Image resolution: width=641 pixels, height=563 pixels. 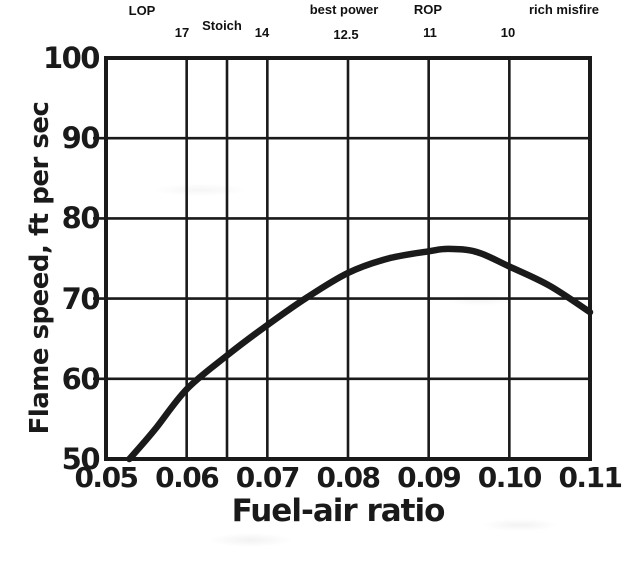 What do you see at coordinates (81, 459) in the screenshot?
I see `y-tick-label: 50` at bounding box center [81, 459].